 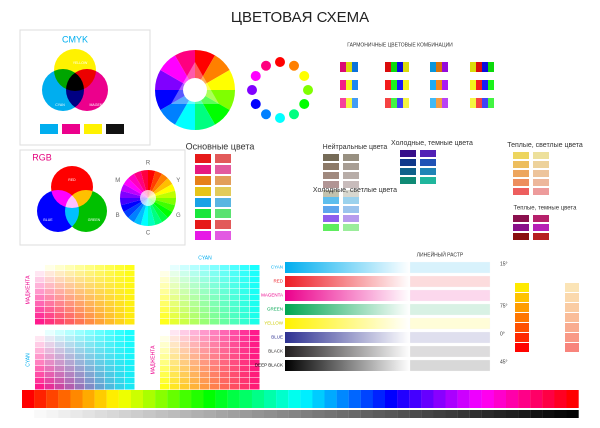 What do you see at coordinates (252, 90) in the screenshot?
I see `hue-dot` at bounding box center [252, 90].